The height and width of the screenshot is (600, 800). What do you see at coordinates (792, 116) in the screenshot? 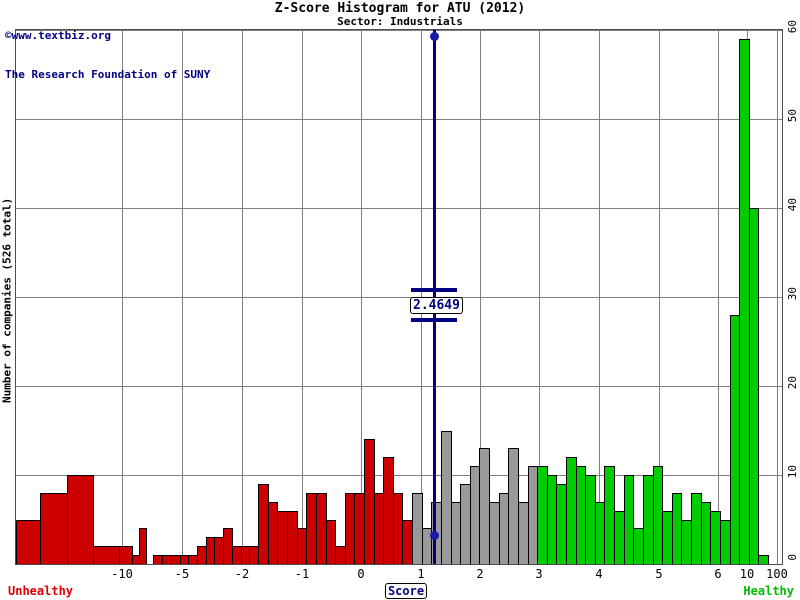
I see `y-tick-label: 50` at bounding box center [792, 116].